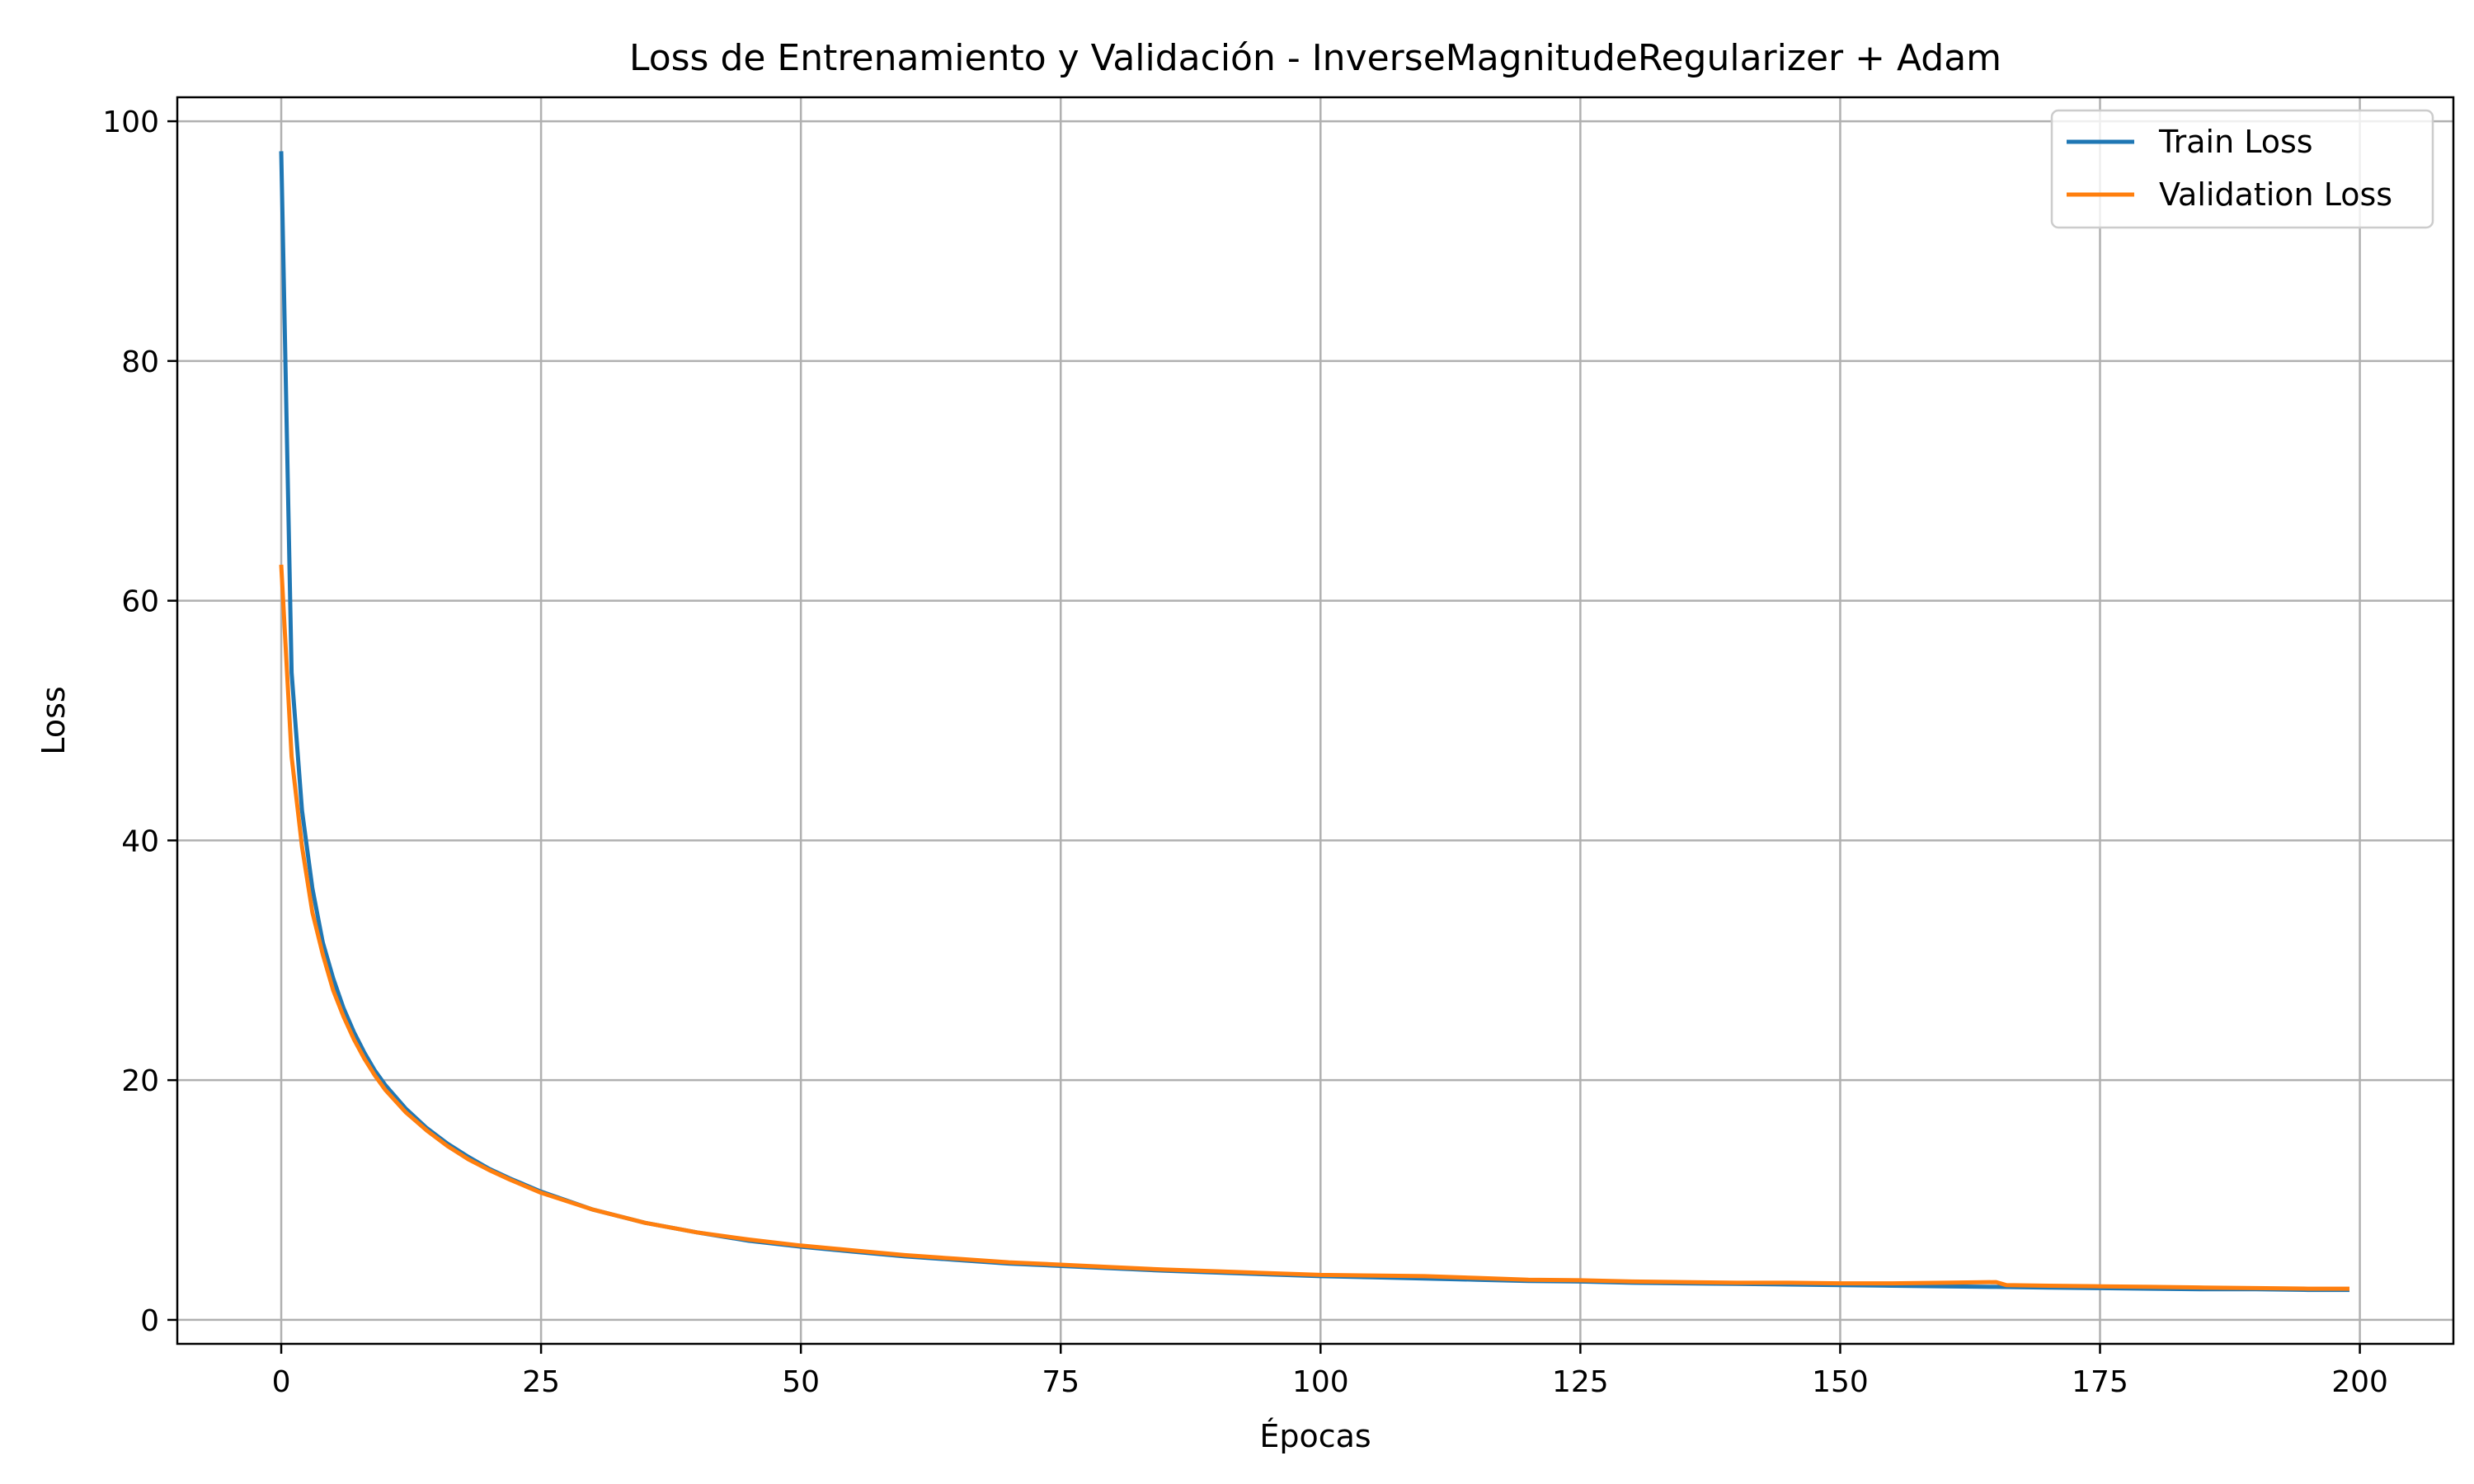  What do you see at coordinates (140, 602) in the screenshot?
I see `y-tick-label: 60` at bounding box center [140, 602].